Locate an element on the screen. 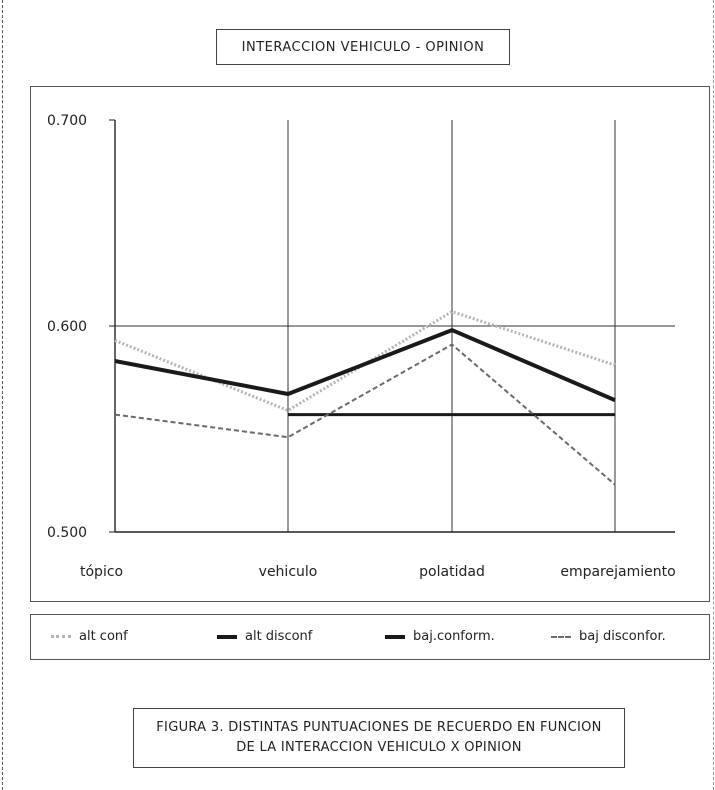 The width and height of the screenshot is (715, 790). legend-swatch-baj-conform is located at coordinates (395, 636).